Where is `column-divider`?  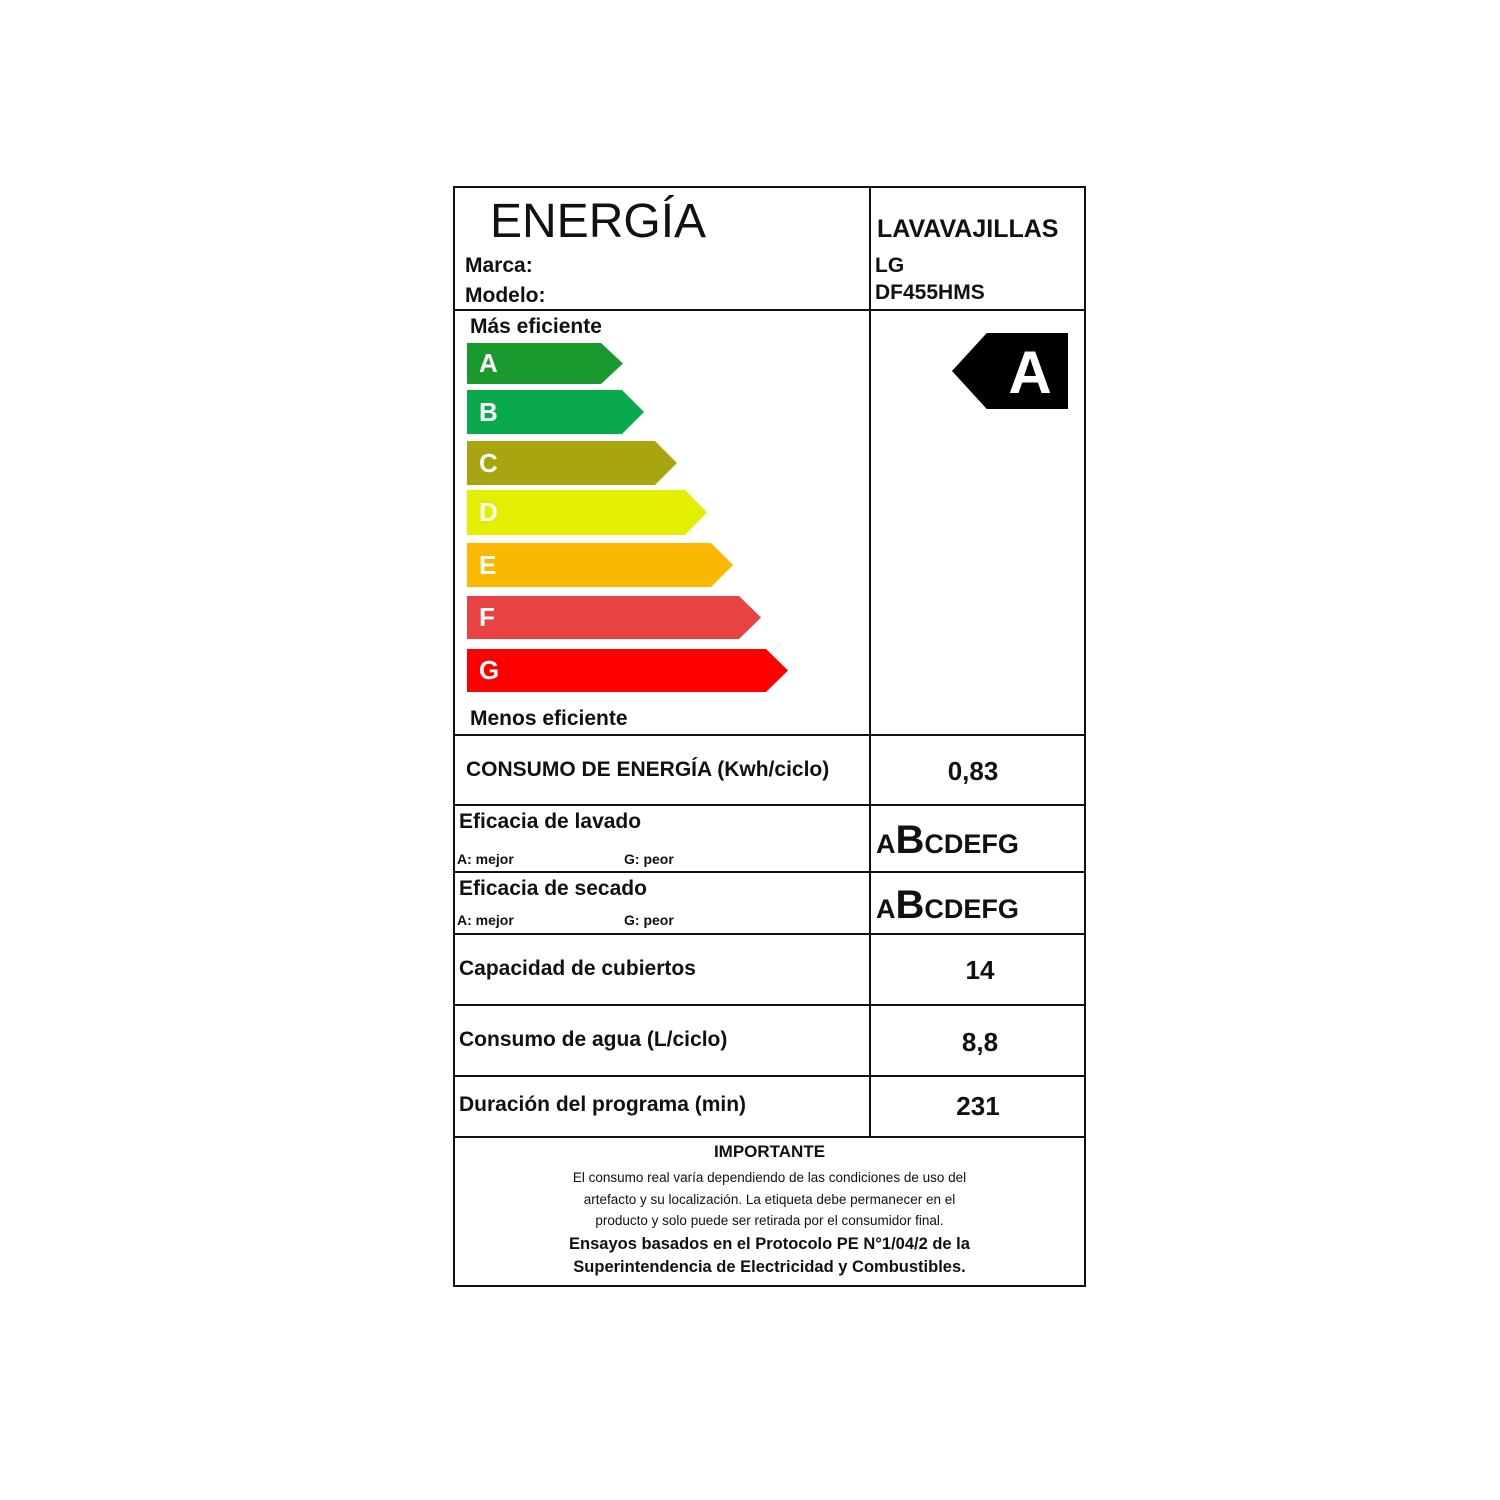
column-divider is located at coordinates (870, 661).